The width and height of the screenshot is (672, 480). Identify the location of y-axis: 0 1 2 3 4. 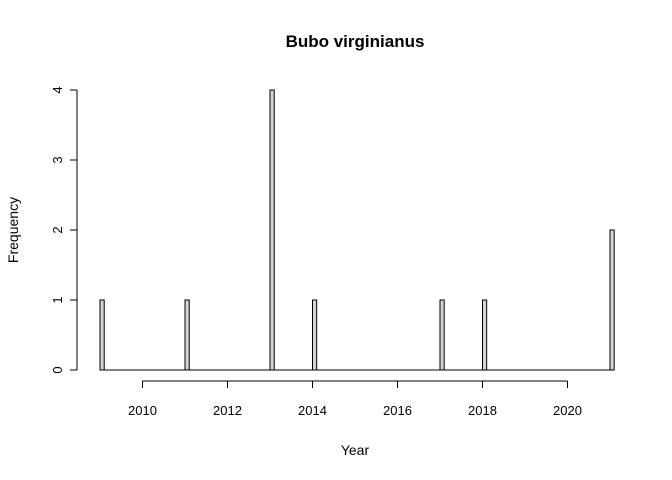
(64, 230).